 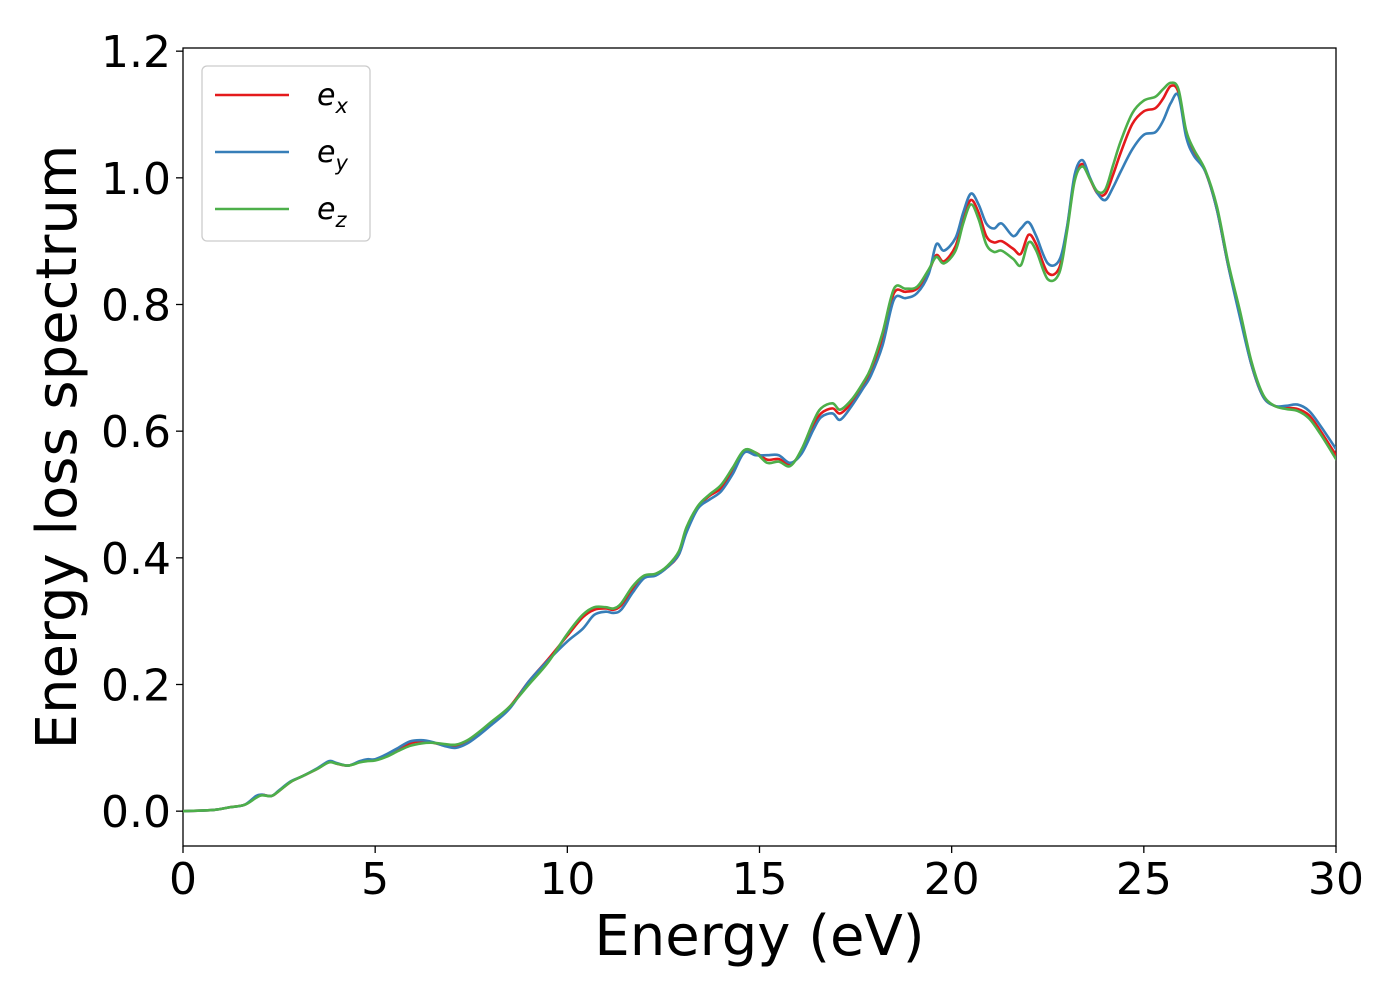 What do you see at coordinates (136, 306) in the screenshot?
I see `y-tick-label: 0.8` at bounding box center [136, 306].